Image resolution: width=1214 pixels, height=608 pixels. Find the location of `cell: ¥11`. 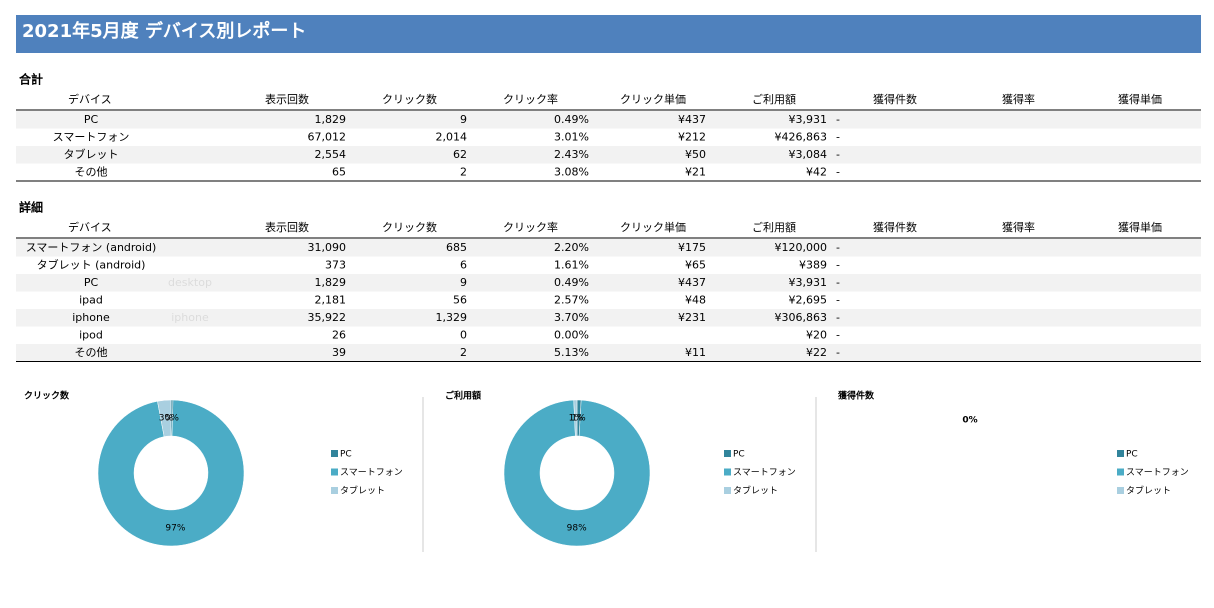

cell: ¥11 is located at coordinates (695, 352).